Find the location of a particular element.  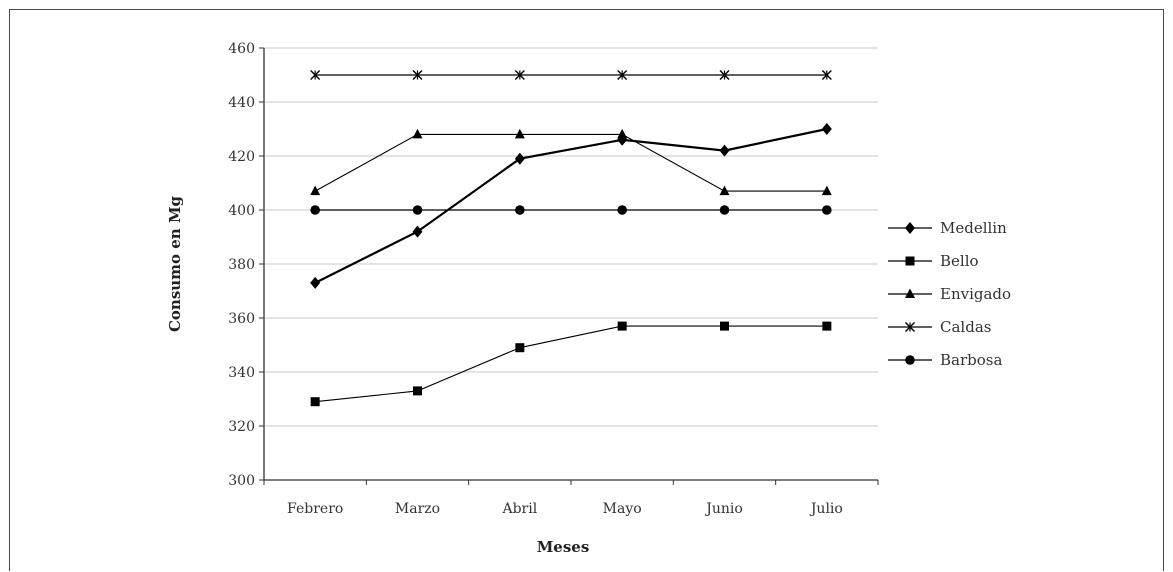

y-tick-label: 340 is located at coordinates (241, 373).